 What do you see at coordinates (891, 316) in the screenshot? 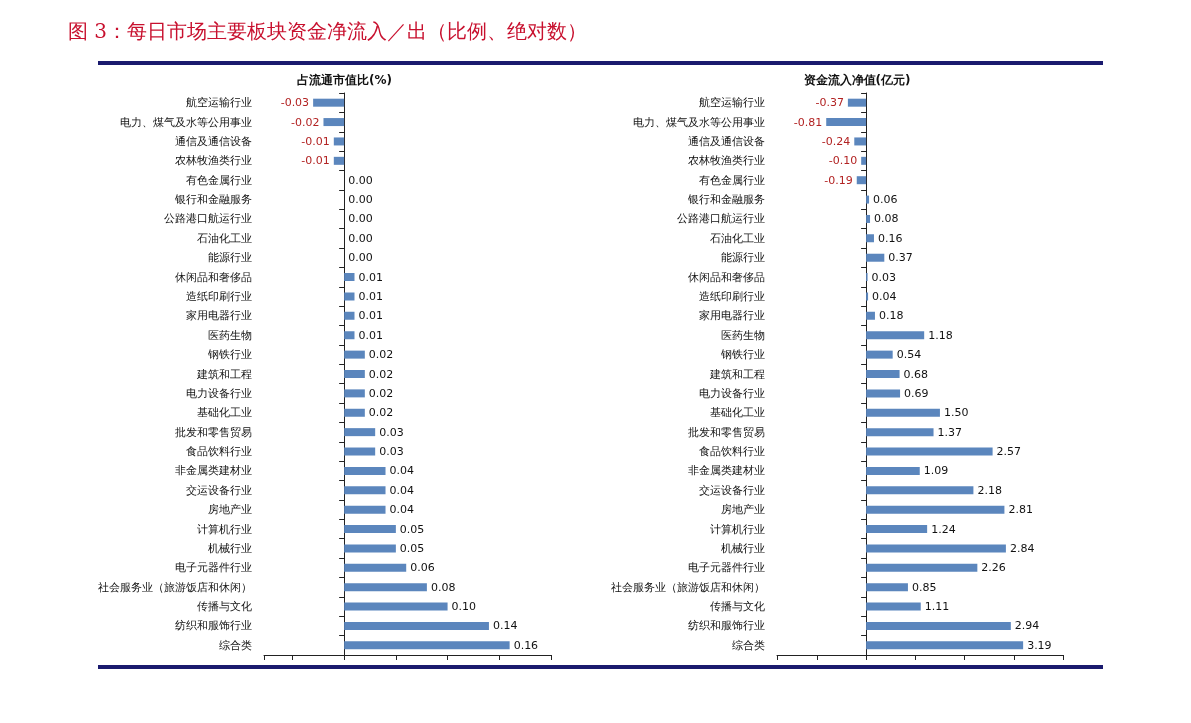
I see `data-label: 0.18` at bounding box center [891, 316].